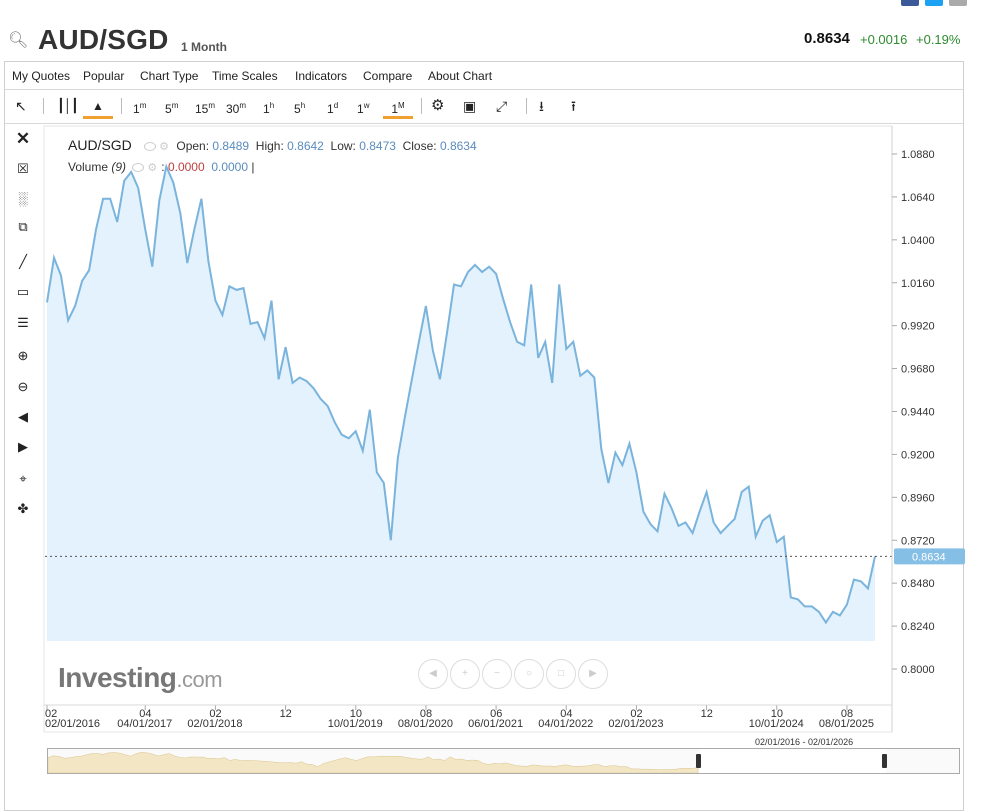  I want to click on y-tick-label: 1.0160, so click(918, 284).